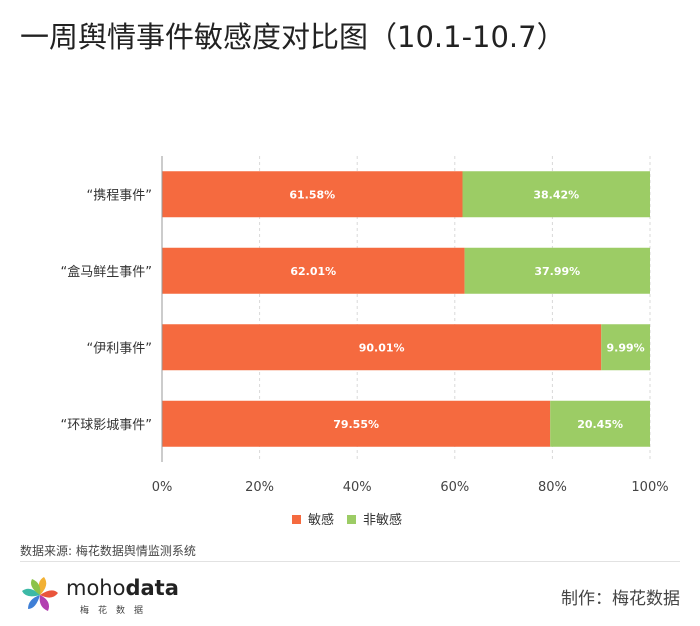 This screenshot has height=626, width=700. I want to click on bar-value-label: 37.99%, so click(557, 271).